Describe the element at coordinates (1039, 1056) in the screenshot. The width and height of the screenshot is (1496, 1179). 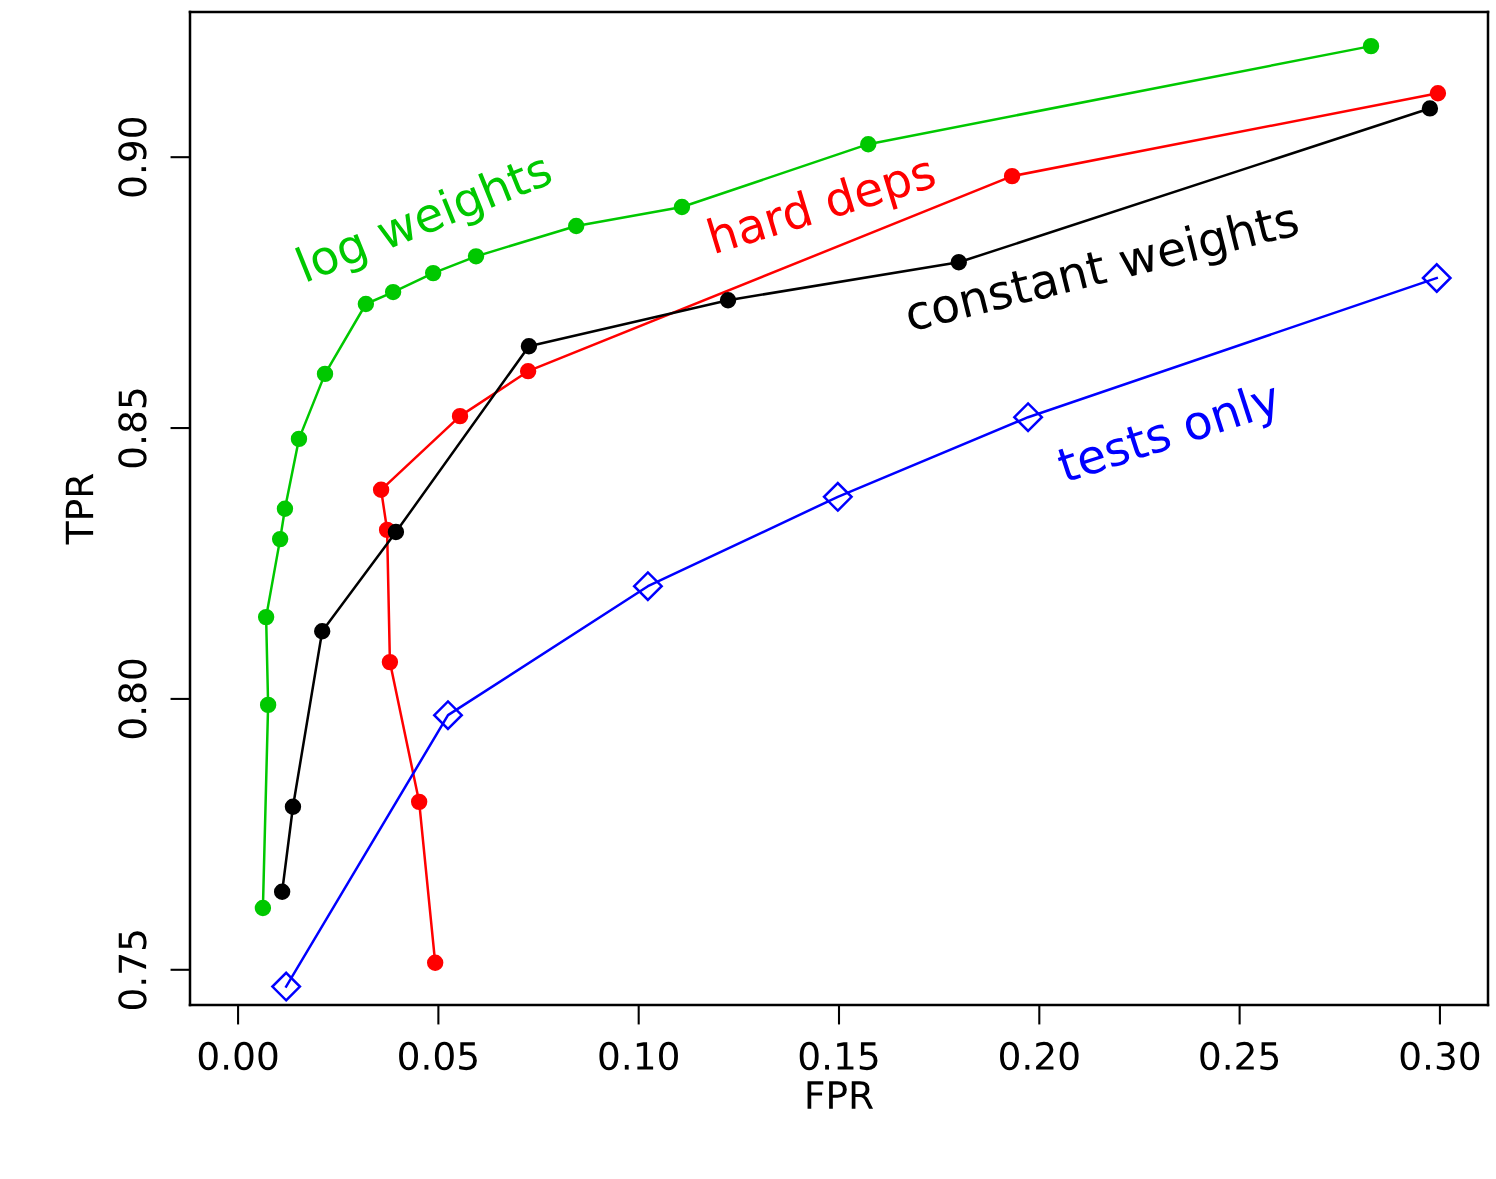
I see `x-tick-label: 0.20` at that location.